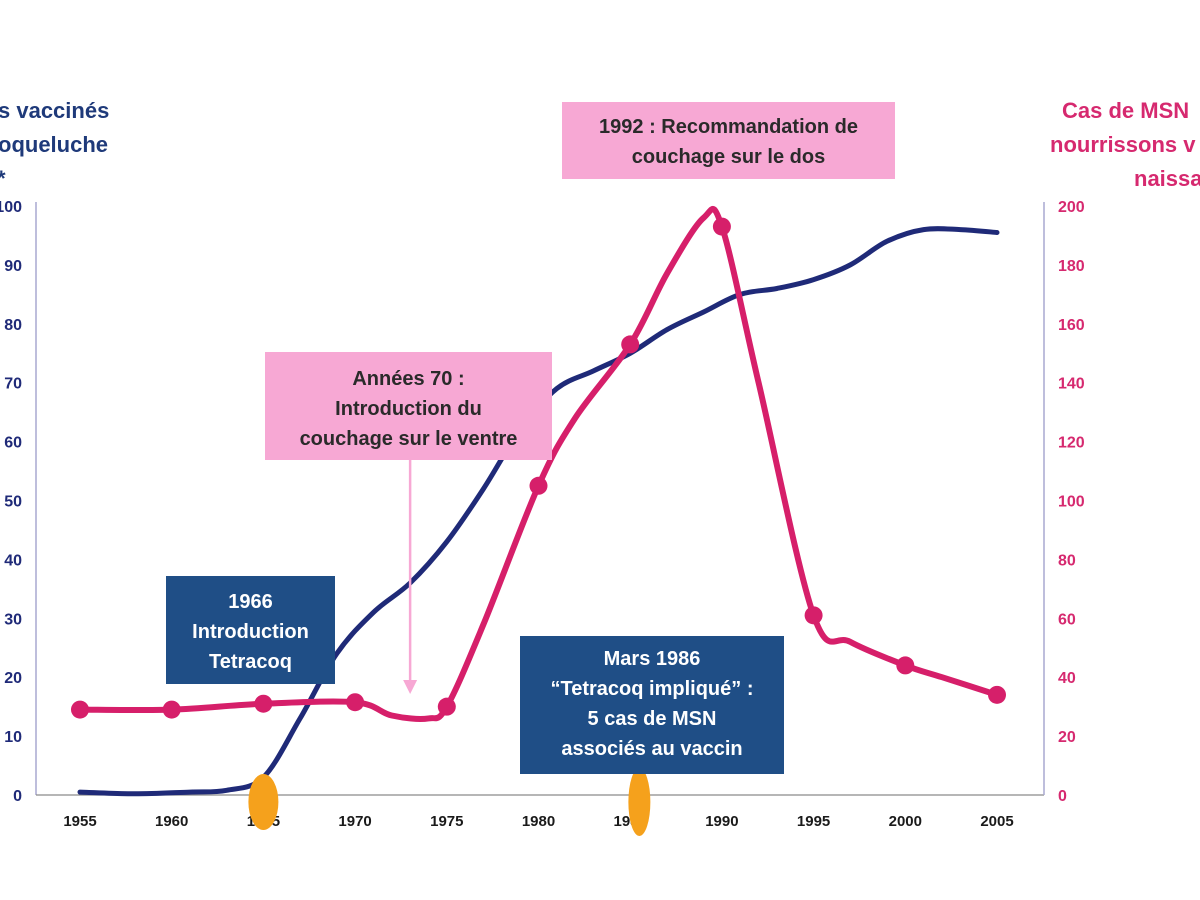 This screenshot has width=1200, height=900. I want to click on y-right-tick-label: 140, so click(1071, 384).